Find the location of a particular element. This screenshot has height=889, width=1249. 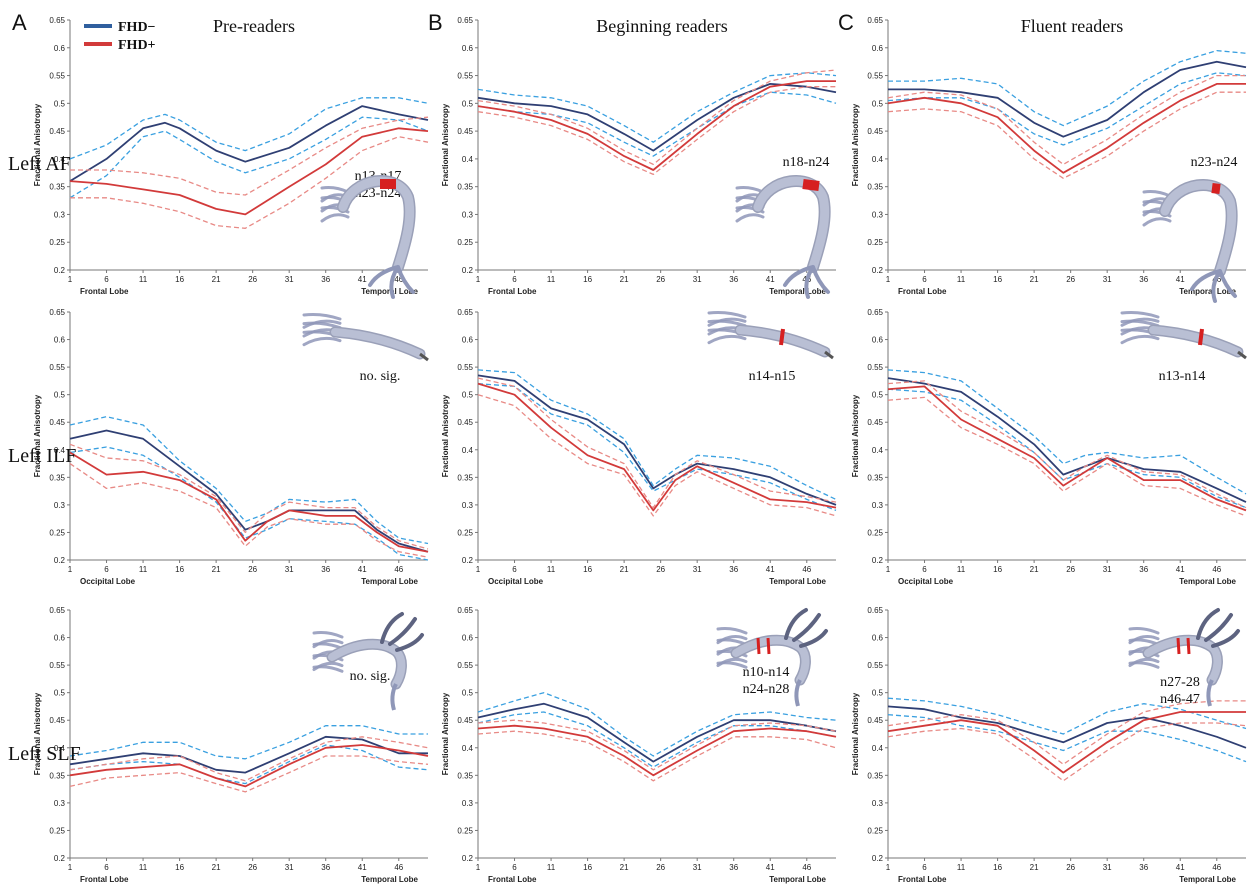

chart-1-2-series-fhd-pos-lower is located at coordinates (656, 131).